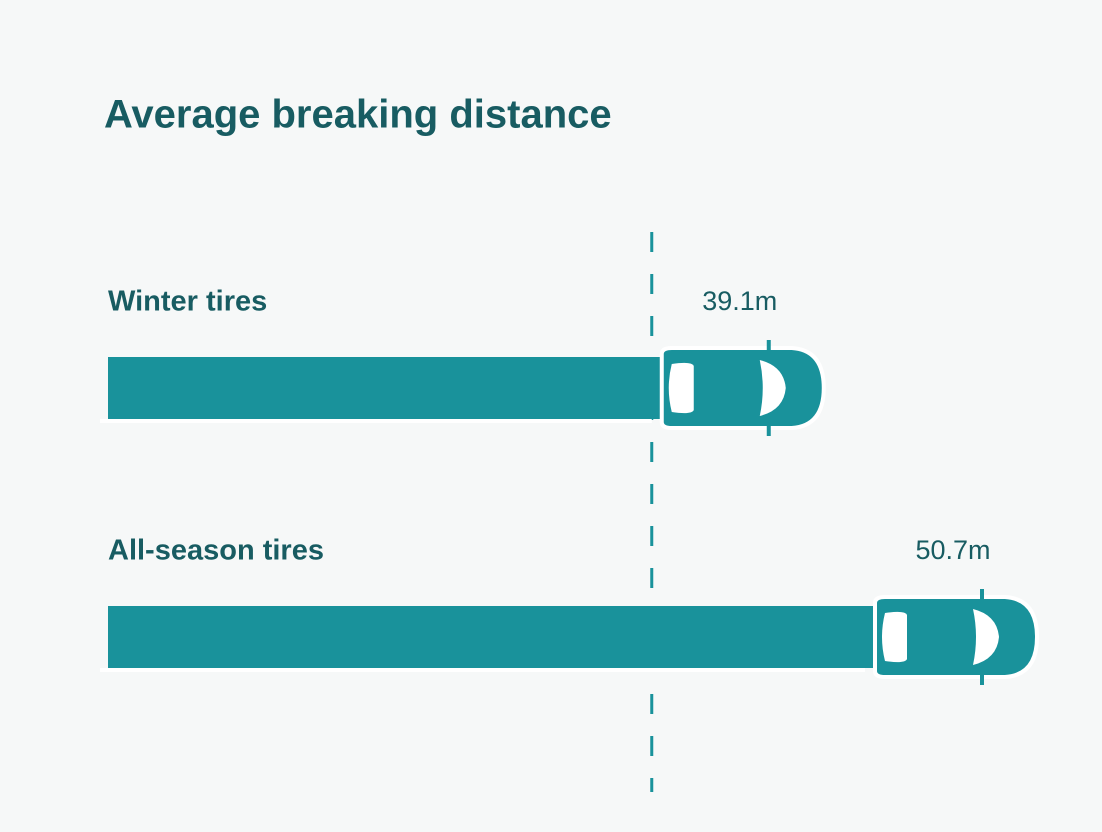 This screenshot has height=832, width=1102. I want to click on category-label: All-season tires, so click(216, 551).